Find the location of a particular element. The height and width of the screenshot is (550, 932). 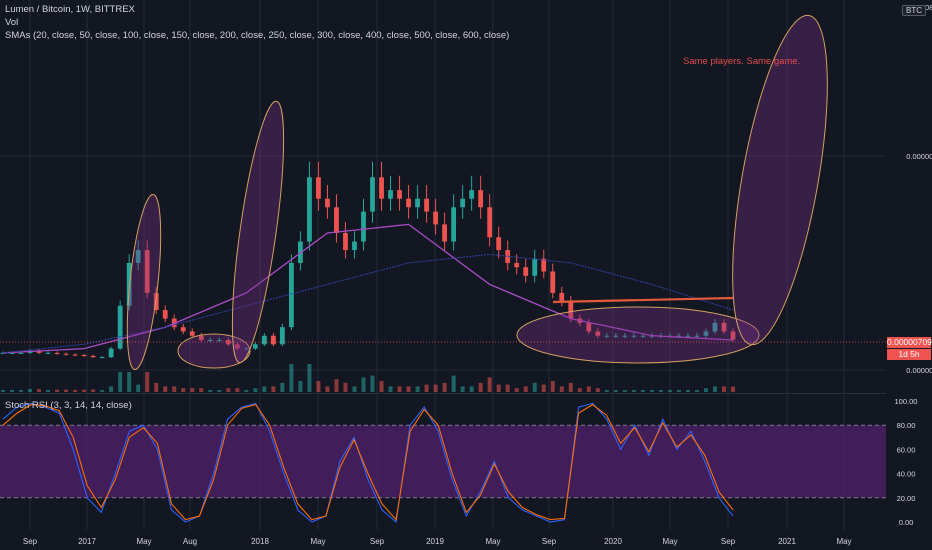

stoch-rsi-tick-label: 20.00 is located at coordinates (906, 498).